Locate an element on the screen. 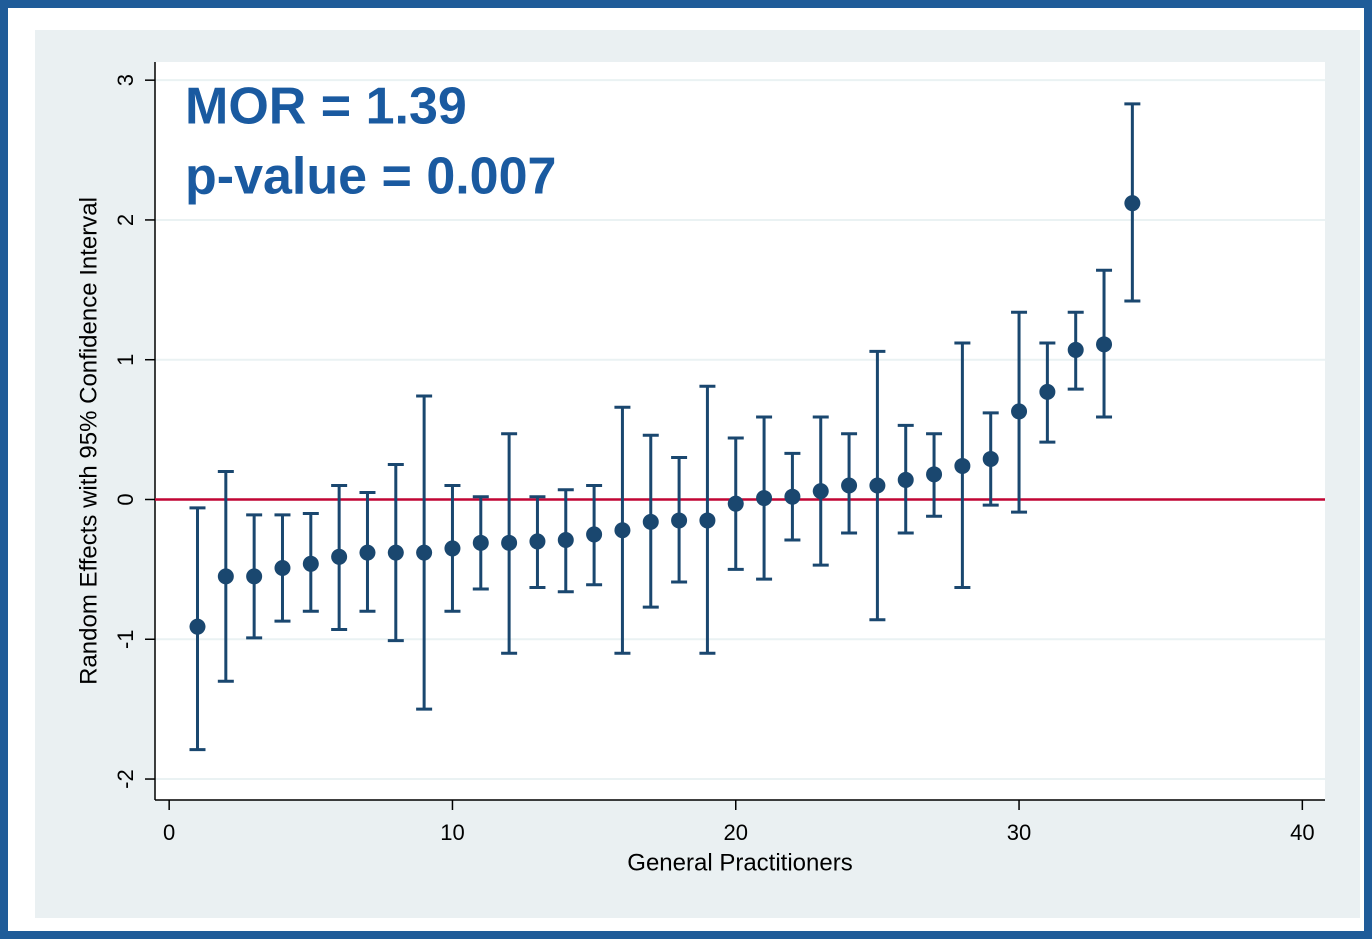  annotation: MOR = 1.39 is located at coordinates (326, 107).